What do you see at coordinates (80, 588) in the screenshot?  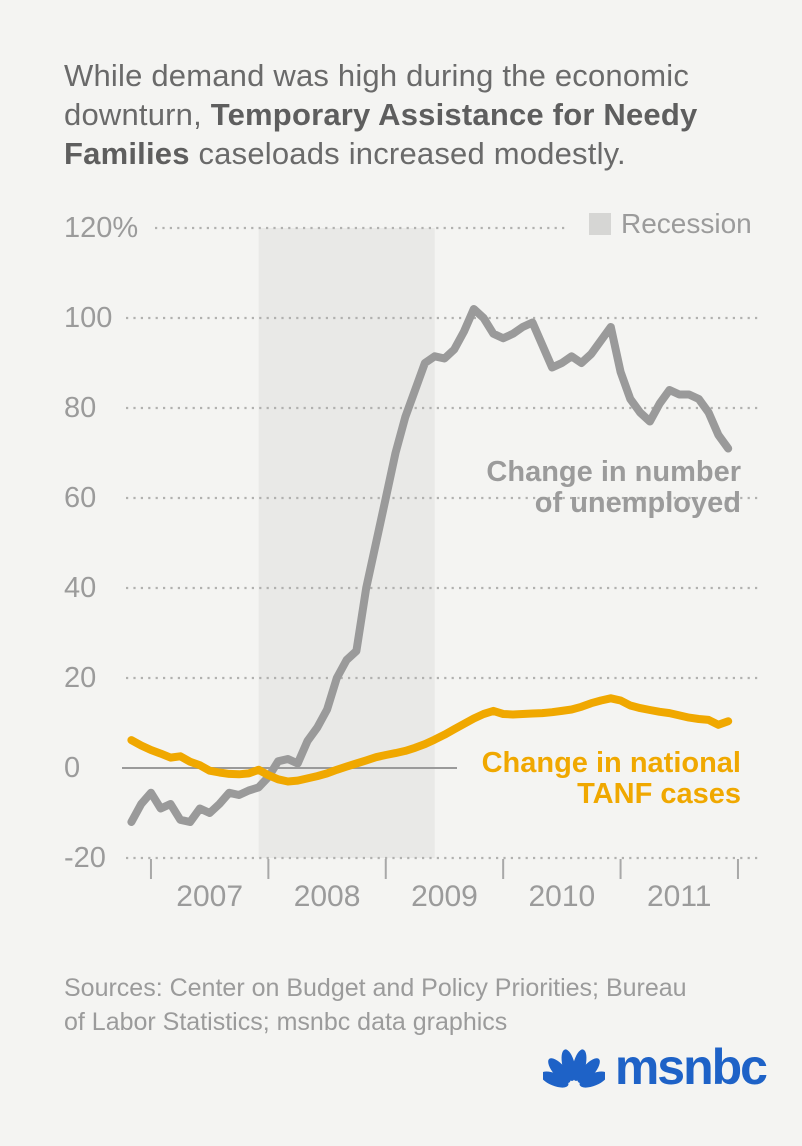 I see `y-axis-label: 40` at bounding box center [80, 588].